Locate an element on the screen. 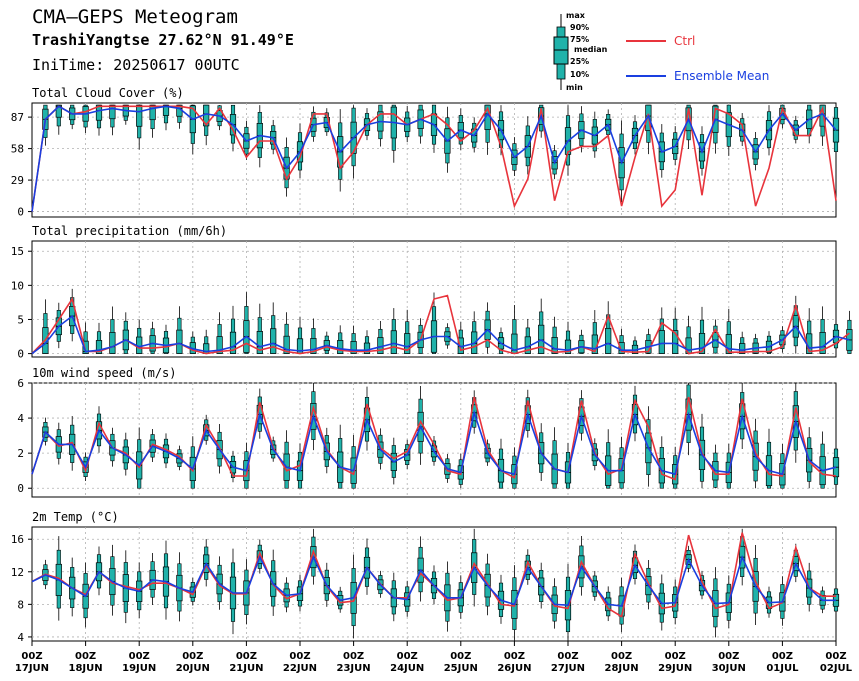 This screenshot has height=681, width=859. x-tick-label-date: 29JUN is located at coordinates (675, 668).